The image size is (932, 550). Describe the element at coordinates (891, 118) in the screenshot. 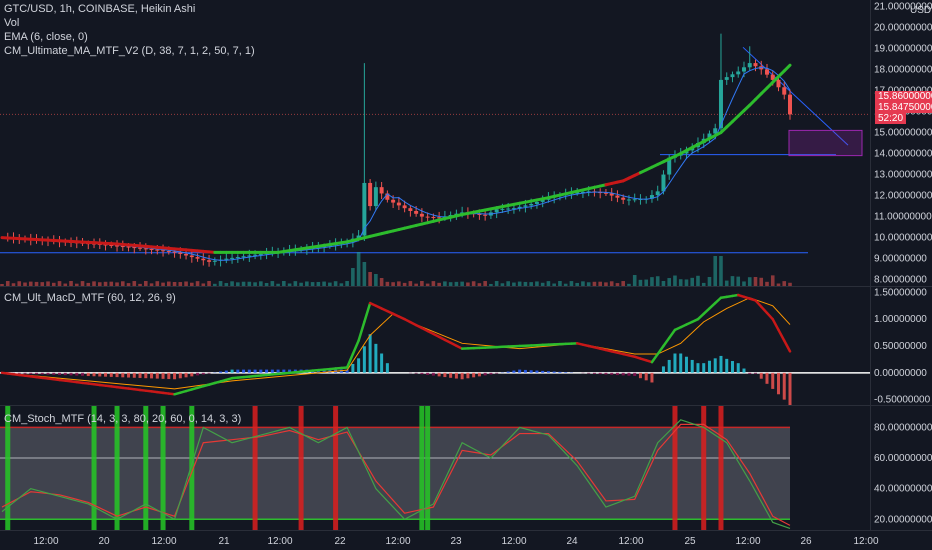

I see `bar-countdown: 52:20` at that location.